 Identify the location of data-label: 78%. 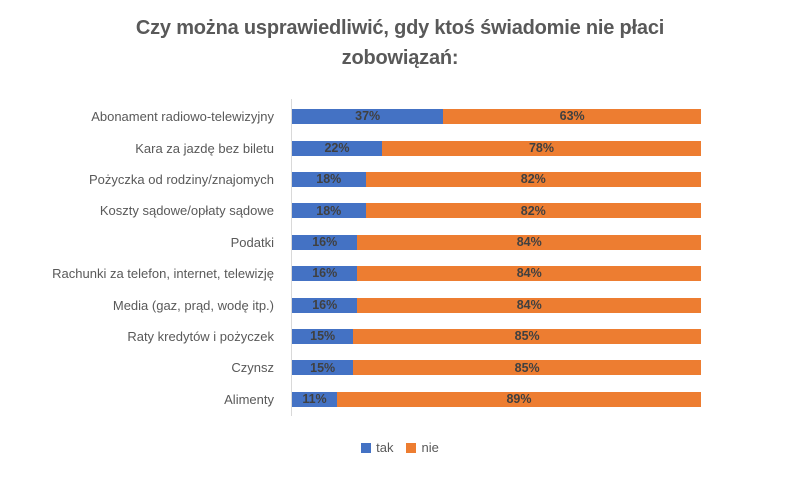
(541, 147).